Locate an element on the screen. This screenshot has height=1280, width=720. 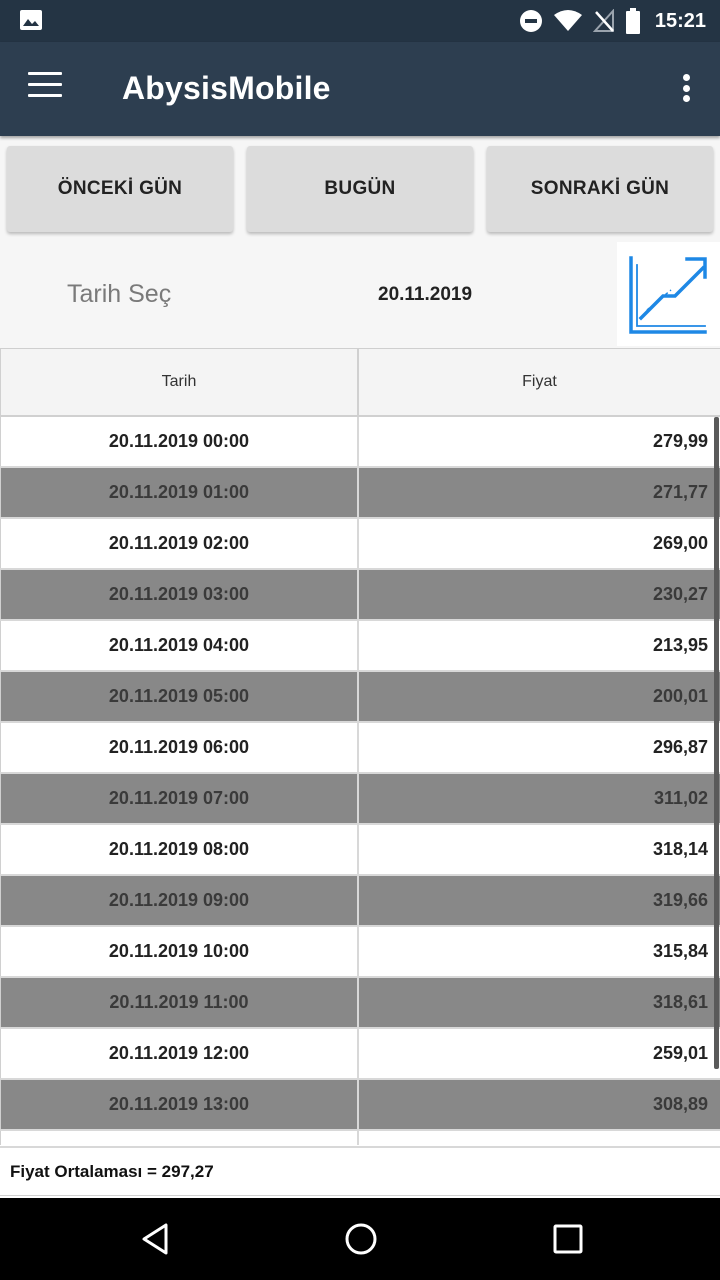
column-header-date: Tarih is located at coordinates (179, 382).